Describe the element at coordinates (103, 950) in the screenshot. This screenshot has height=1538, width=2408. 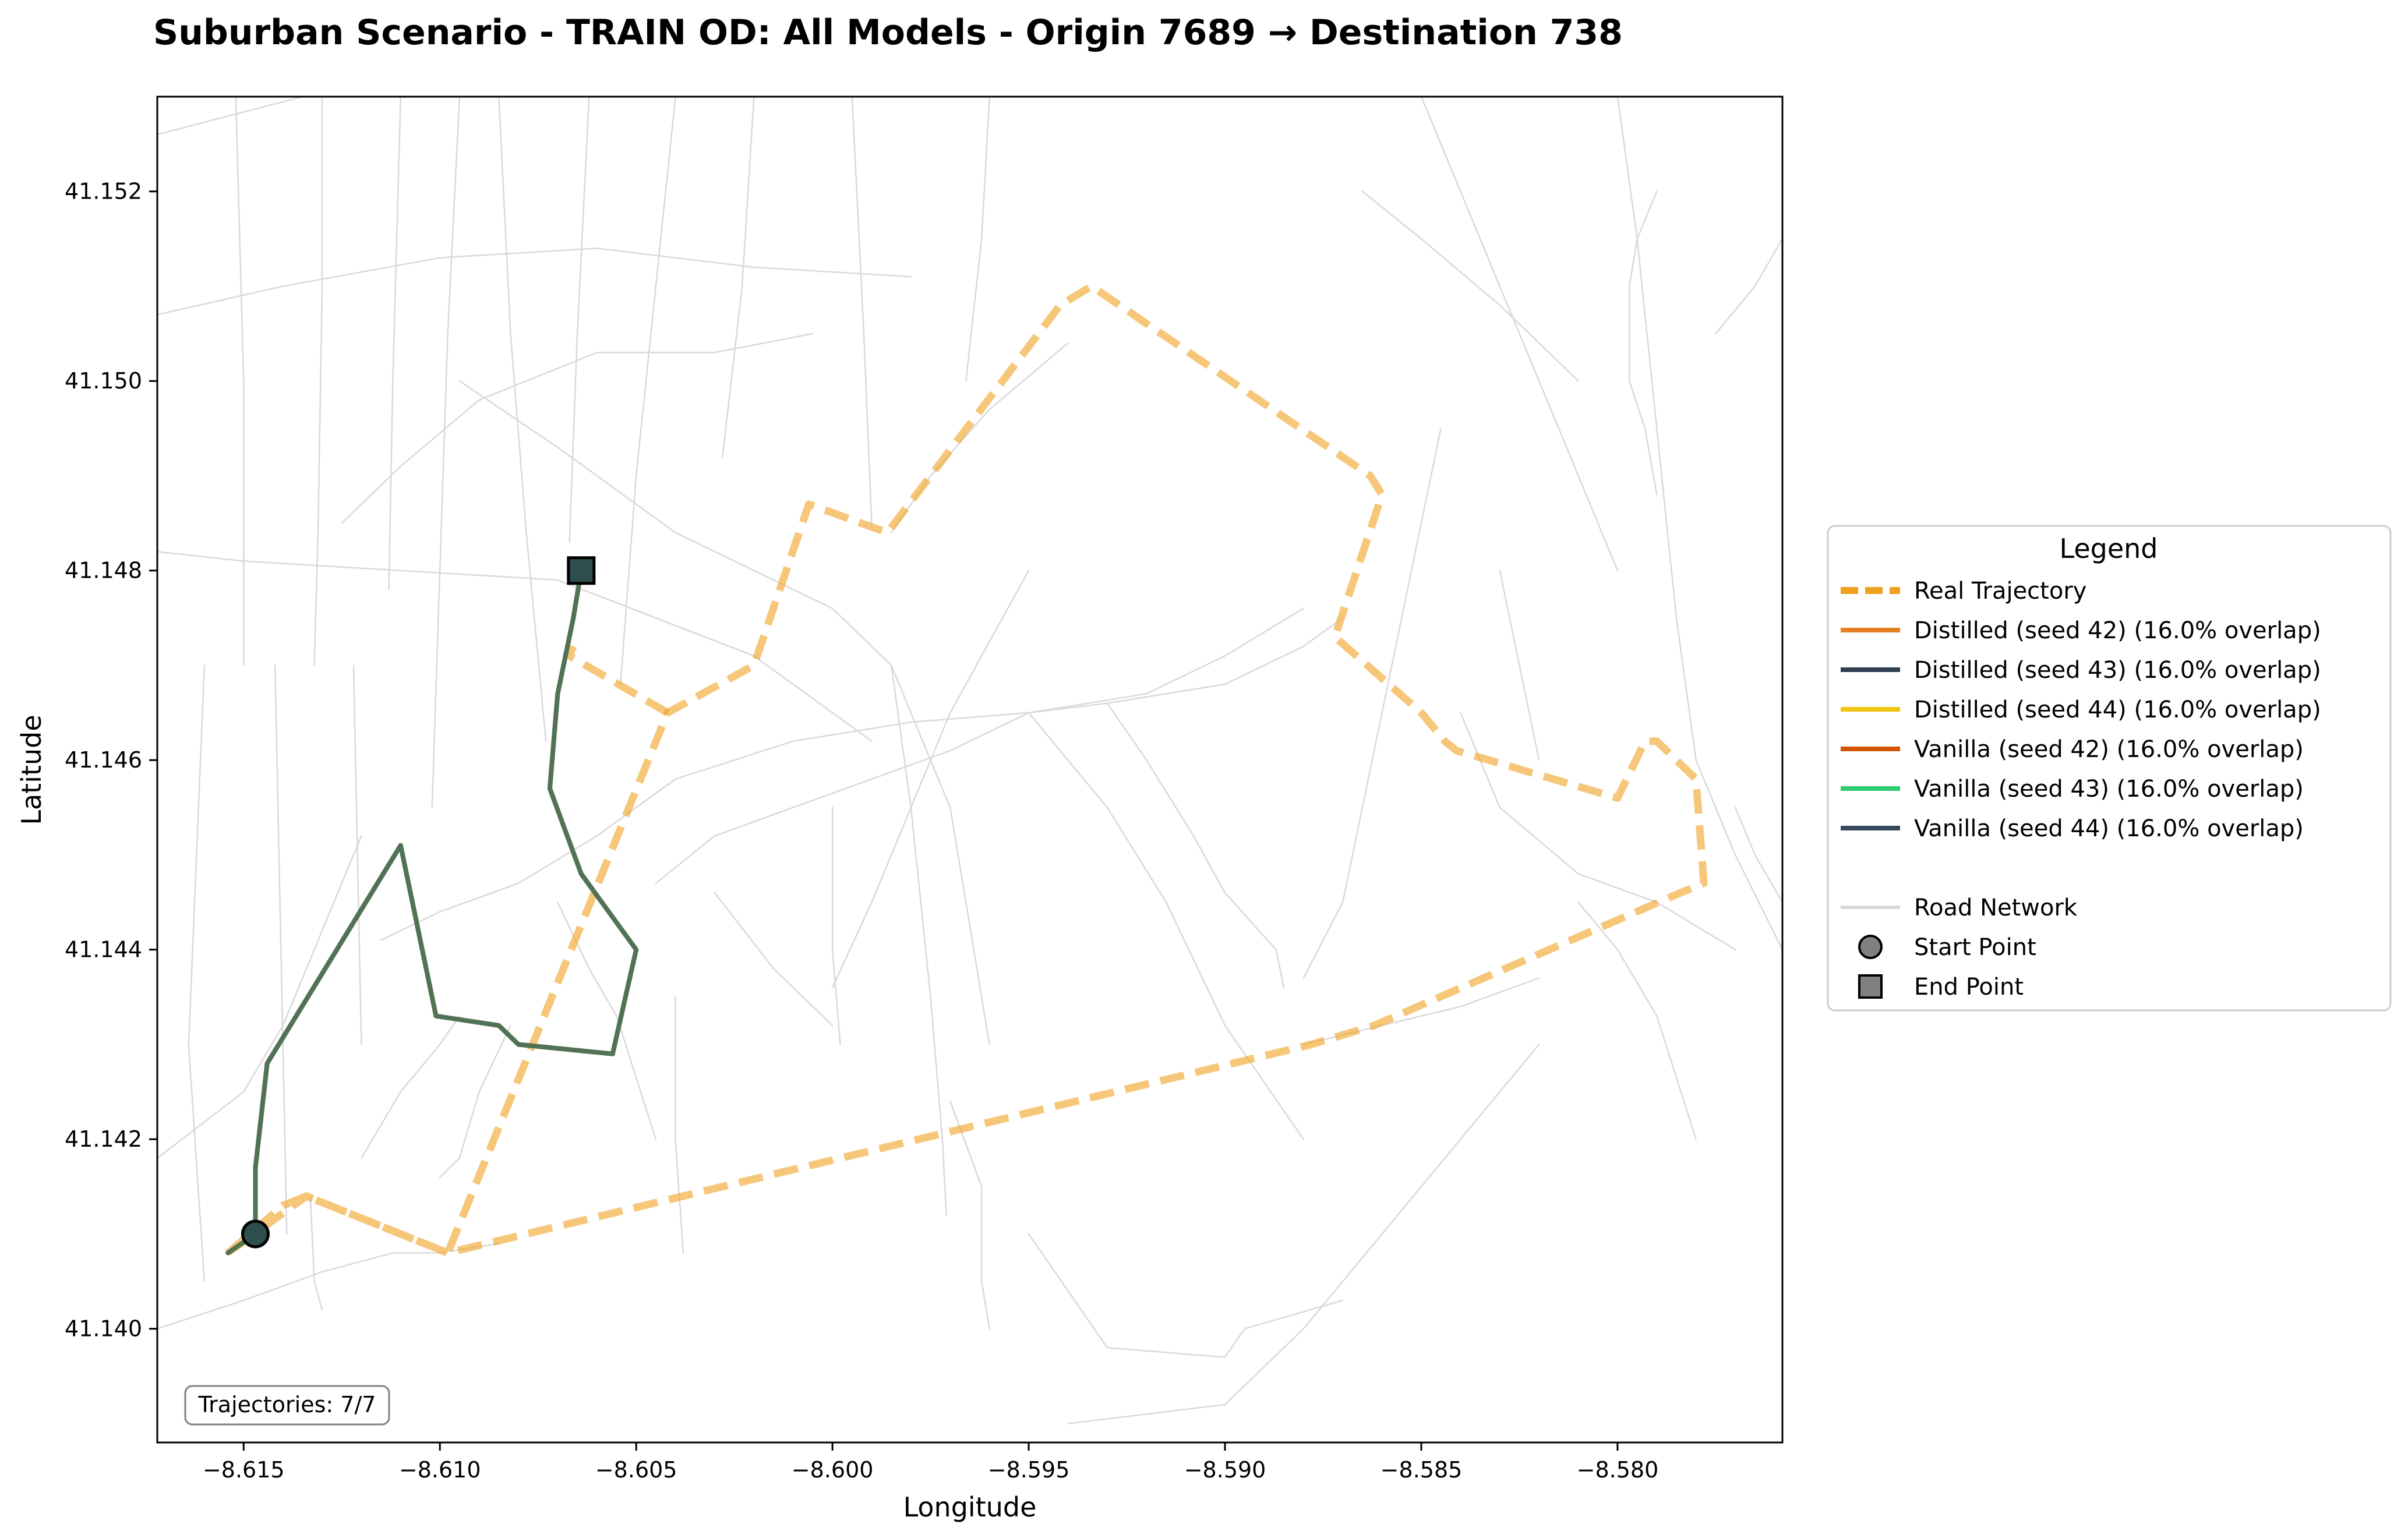
I see `y-tick-label-2: 41.144` at that location.